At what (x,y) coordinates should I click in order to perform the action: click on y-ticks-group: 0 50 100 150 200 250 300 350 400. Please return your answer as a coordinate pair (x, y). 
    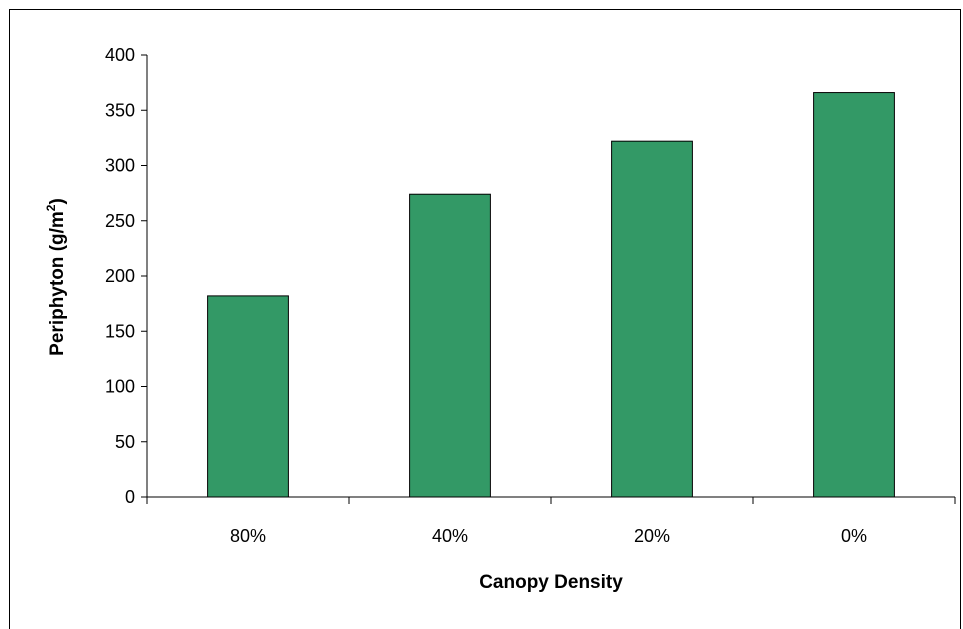
    Looking at the image, I should click on (126, 276).